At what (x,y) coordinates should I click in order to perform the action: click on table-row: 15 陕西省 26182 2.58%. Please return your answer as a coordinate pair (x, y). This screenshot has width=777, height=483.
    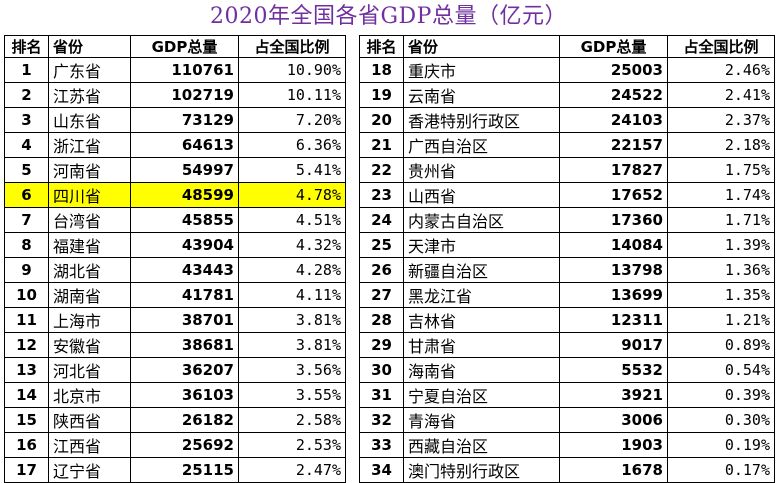
    Looking at the image, I should click on (175, 420).